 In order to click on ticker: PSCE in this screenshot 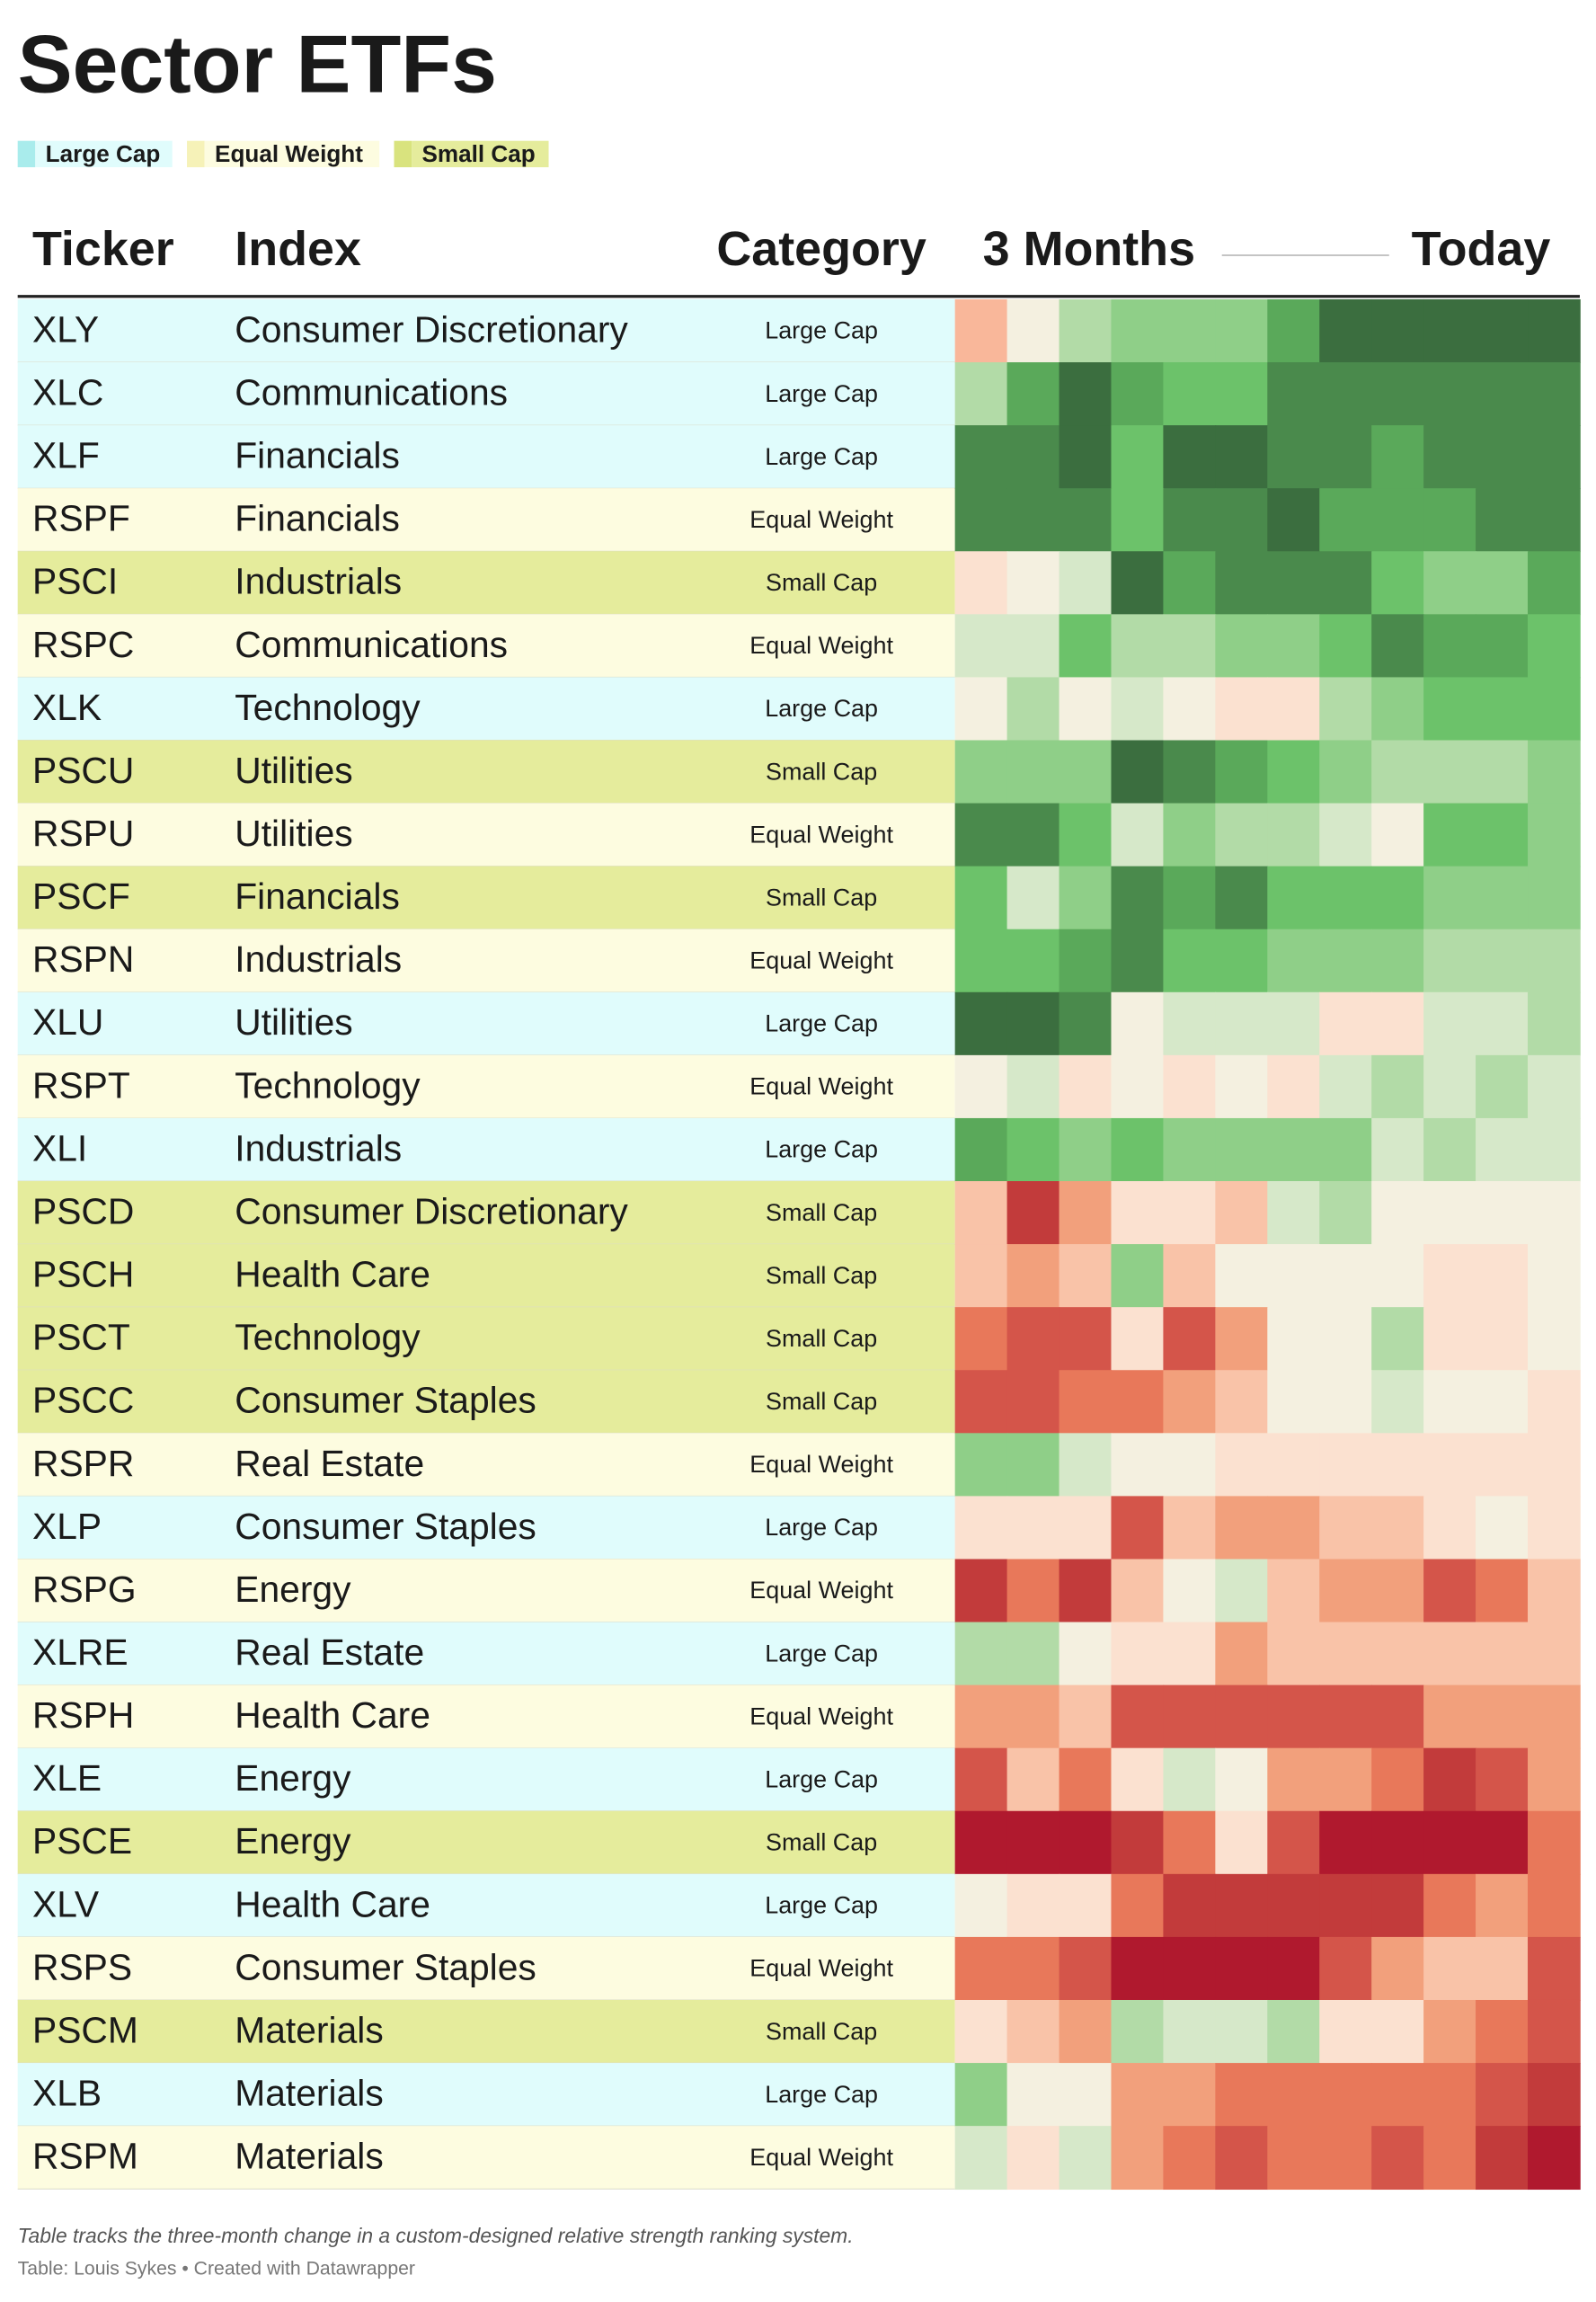, I will do `click(82, 1841)`.